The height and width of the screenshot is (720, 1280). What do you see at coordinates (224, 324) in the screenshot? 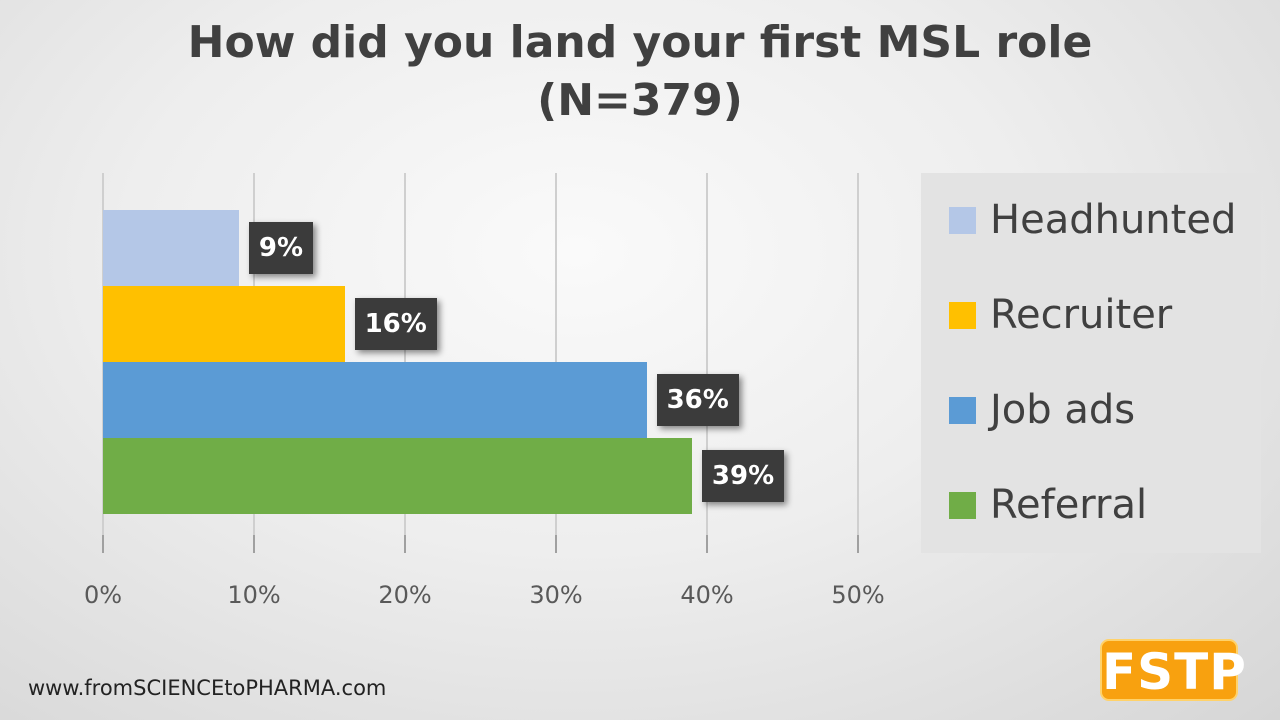
I see `bar-recruiter` at bounding box center [224, 324].